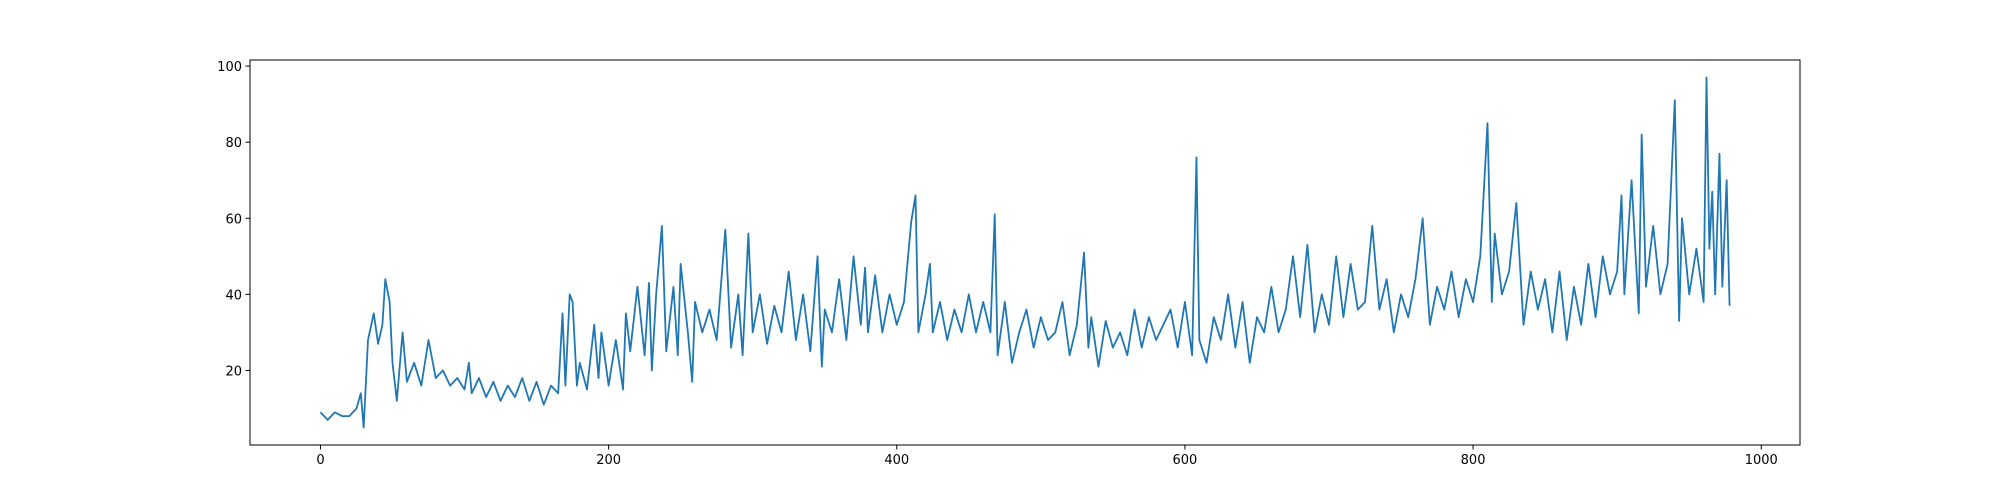 The width and height of the screenshot is (2000, 500). What do you see at coordinates (1761, 460) in the screenshot?
I see `x-tick-label: 1000` at bounding box center [1761, 460].